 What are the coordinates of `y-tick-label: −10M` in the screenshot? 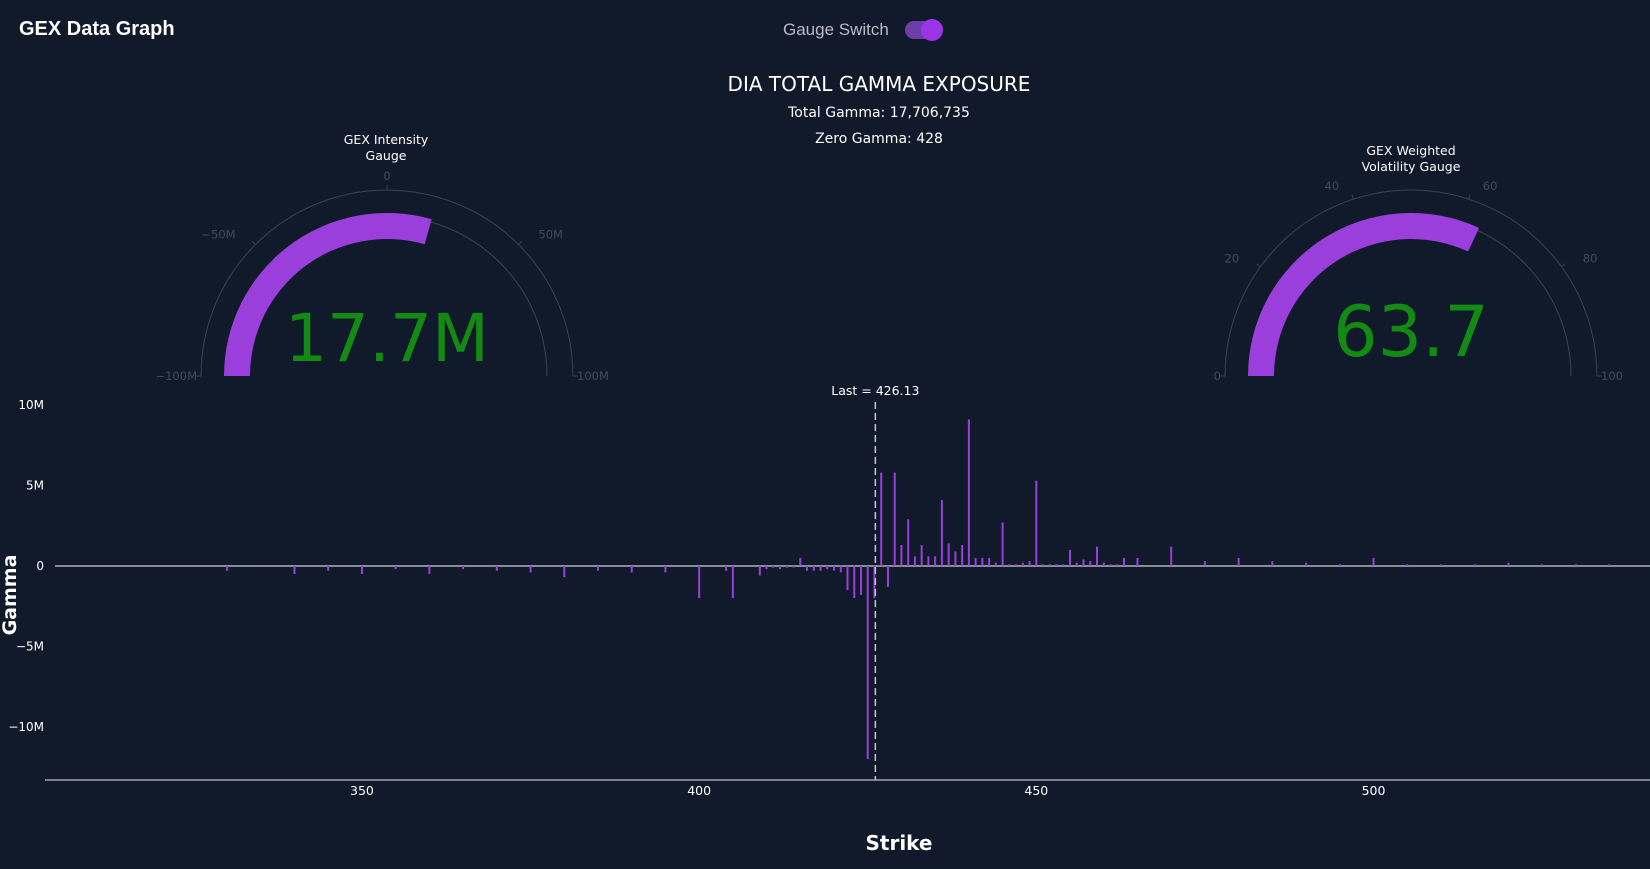 It's located at (26, 727).